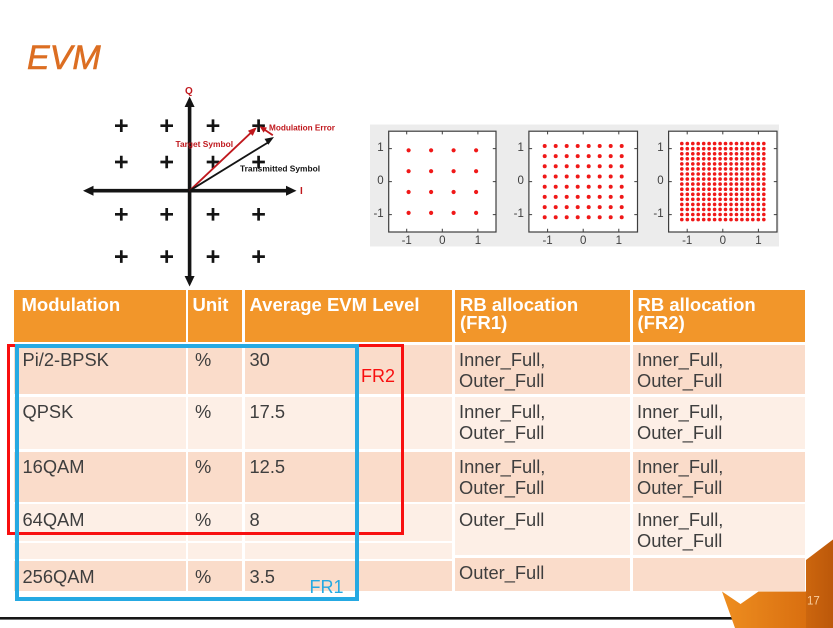 Image resolution: width=833 pixels, height=628 pixels. What do you see at coordinates (280, 169) in the screenshot?
I see `svg-text: Transmitted Symbol` at bounding box center [280, 169].